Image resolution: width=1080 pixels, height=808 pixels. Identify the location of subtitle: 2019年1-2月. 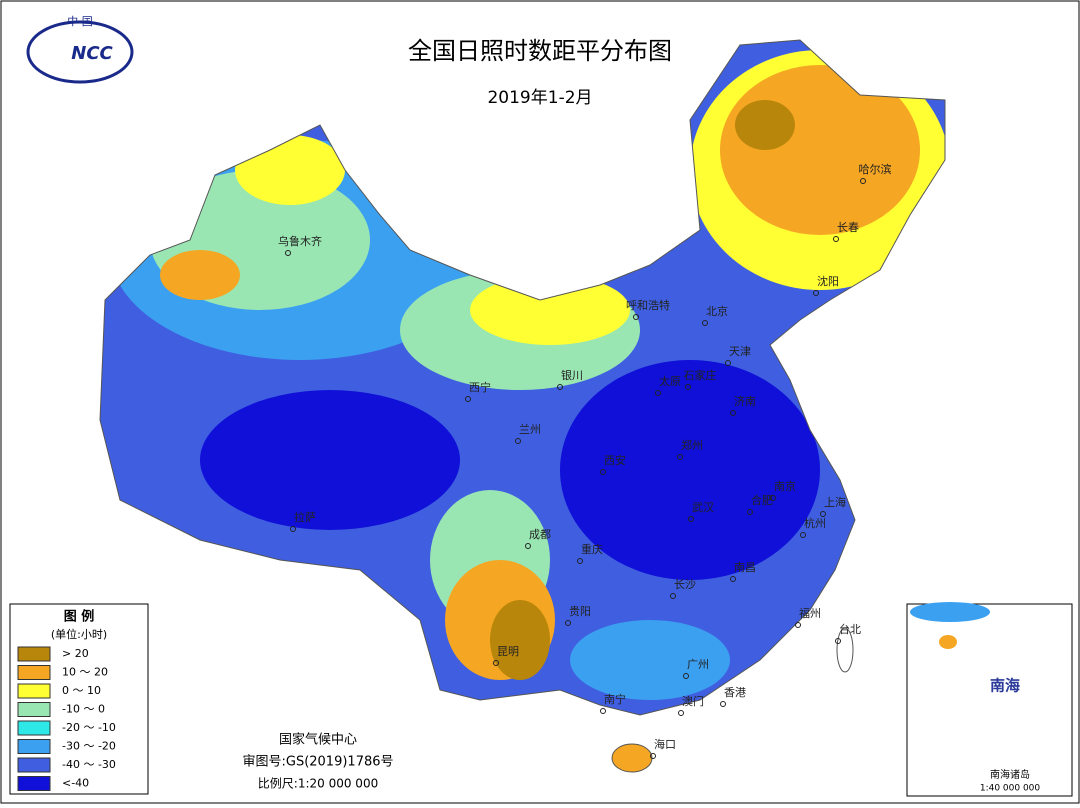
(539, 98).